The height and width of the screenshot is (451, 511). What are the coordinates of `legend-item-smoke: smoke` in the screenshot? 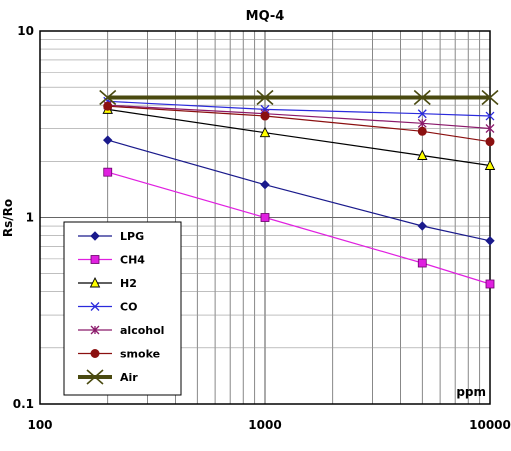 It's located at (119, 354).